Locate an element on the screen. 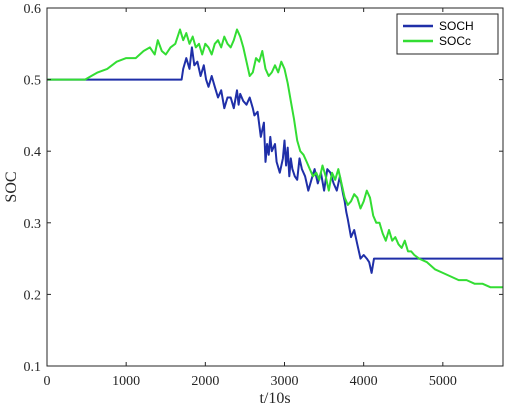 The height and width of the screenshot is (409, 505). x-tick-label: 5000 is located at coordinates (443, 381).